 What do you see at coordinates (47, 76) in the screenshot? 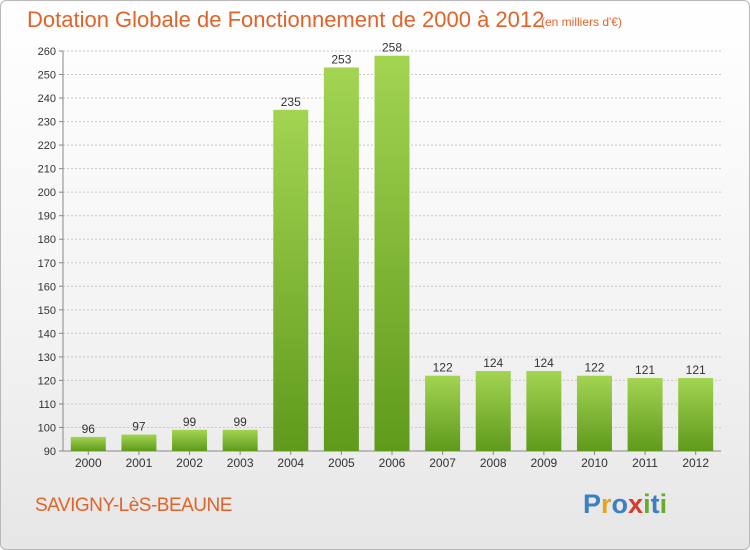
I see `y-tick-label: 250` at bounding box center [47, 76].